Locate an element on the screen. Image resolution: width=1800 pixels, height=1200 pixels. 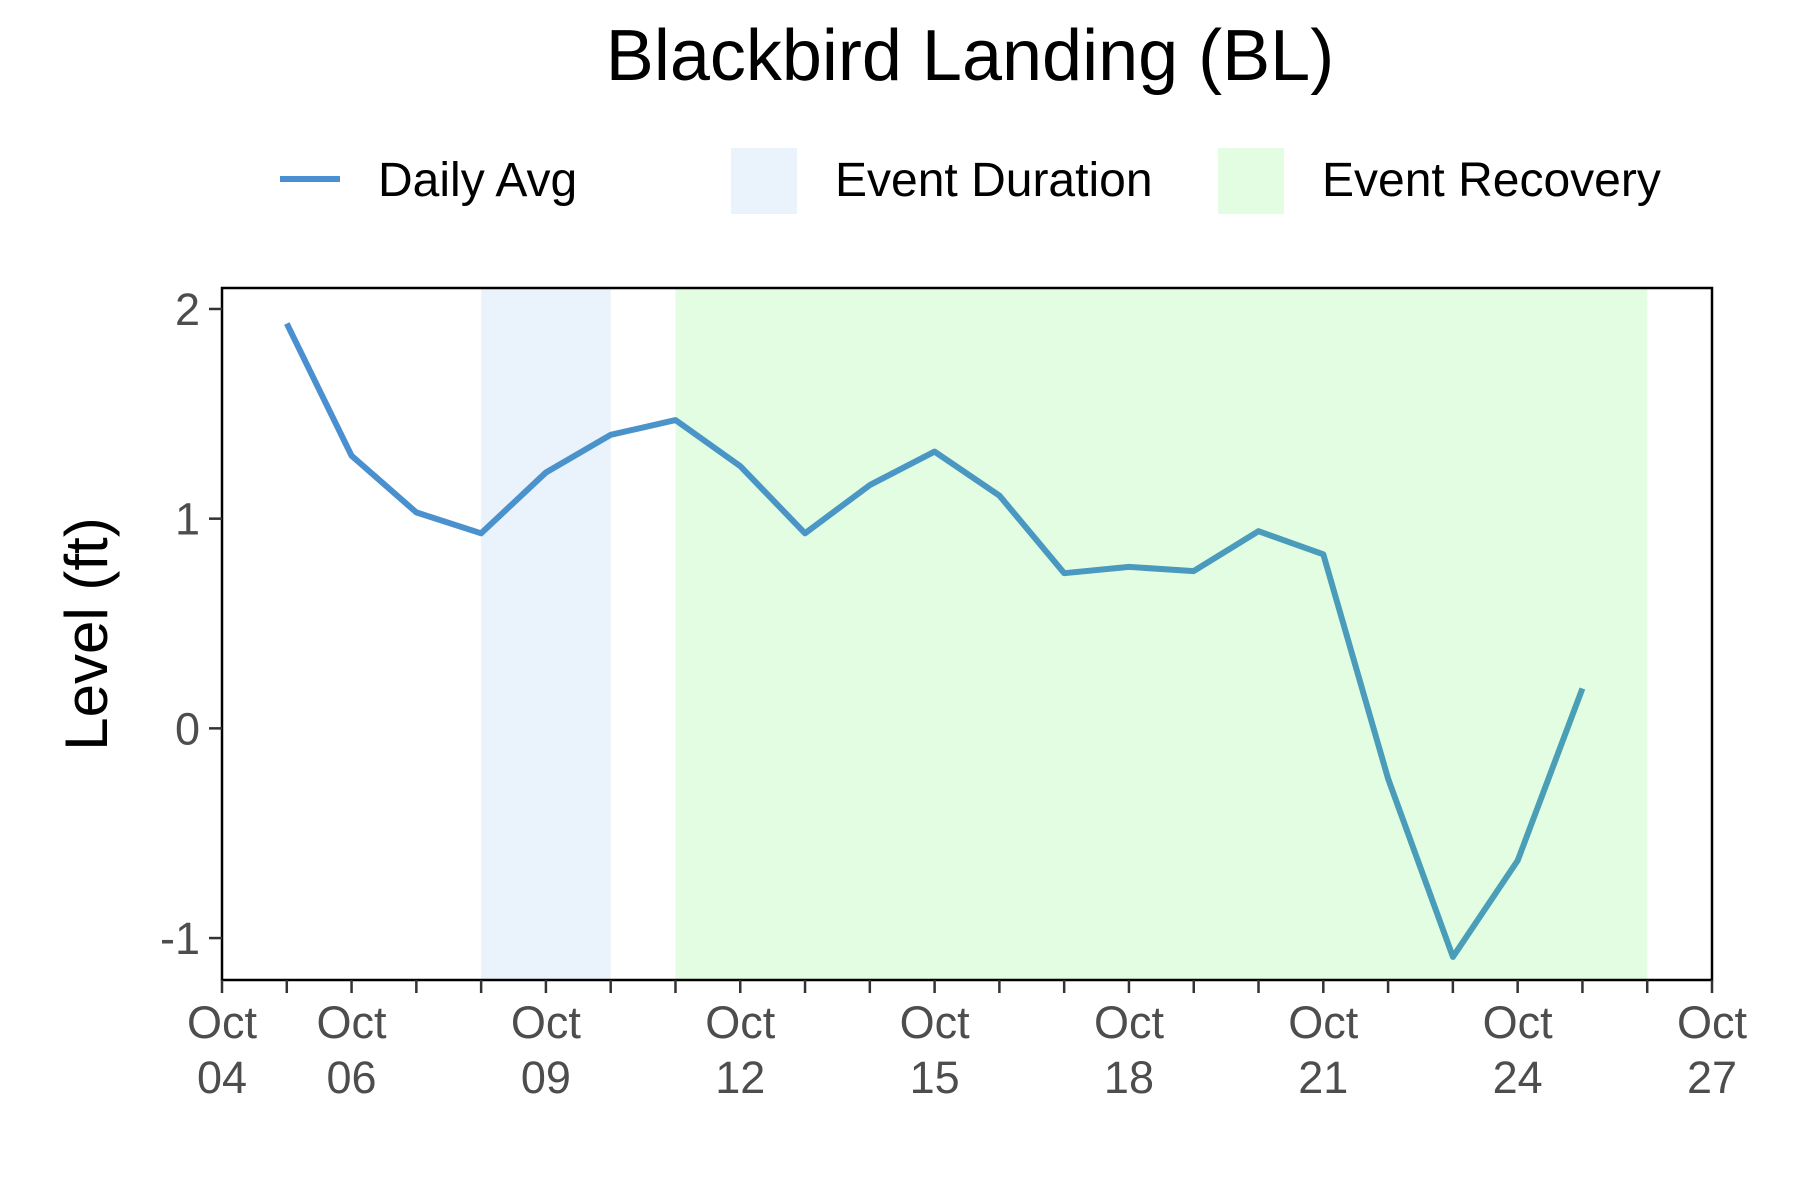
x-tick-label-day: 12 is located at coordinates (740, 1077).